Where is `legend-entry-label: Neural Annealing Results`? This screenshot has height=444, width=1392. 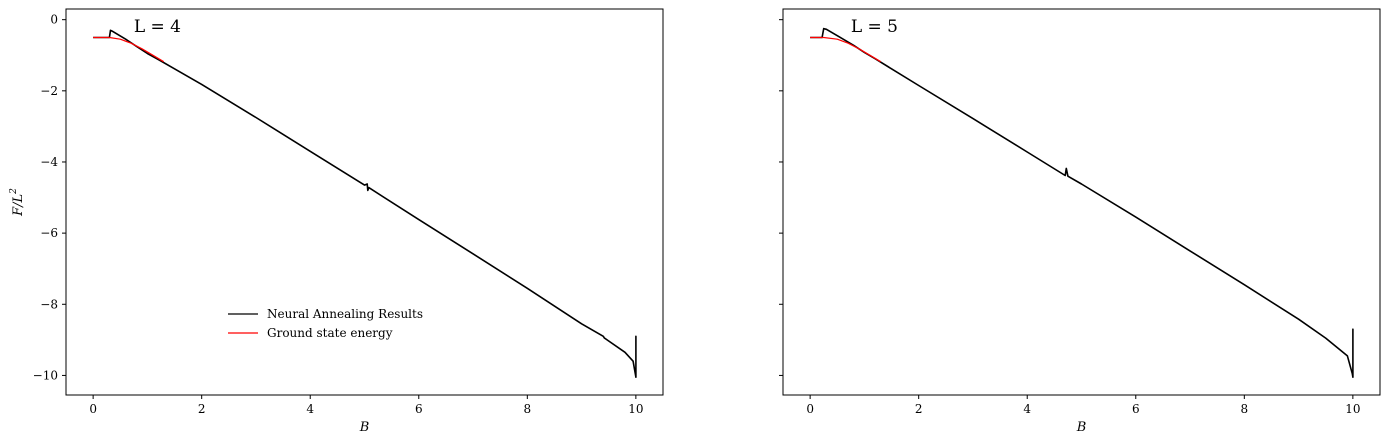
legend-entry-label: Neural Annealing Results is located at coordinates (345, 314).